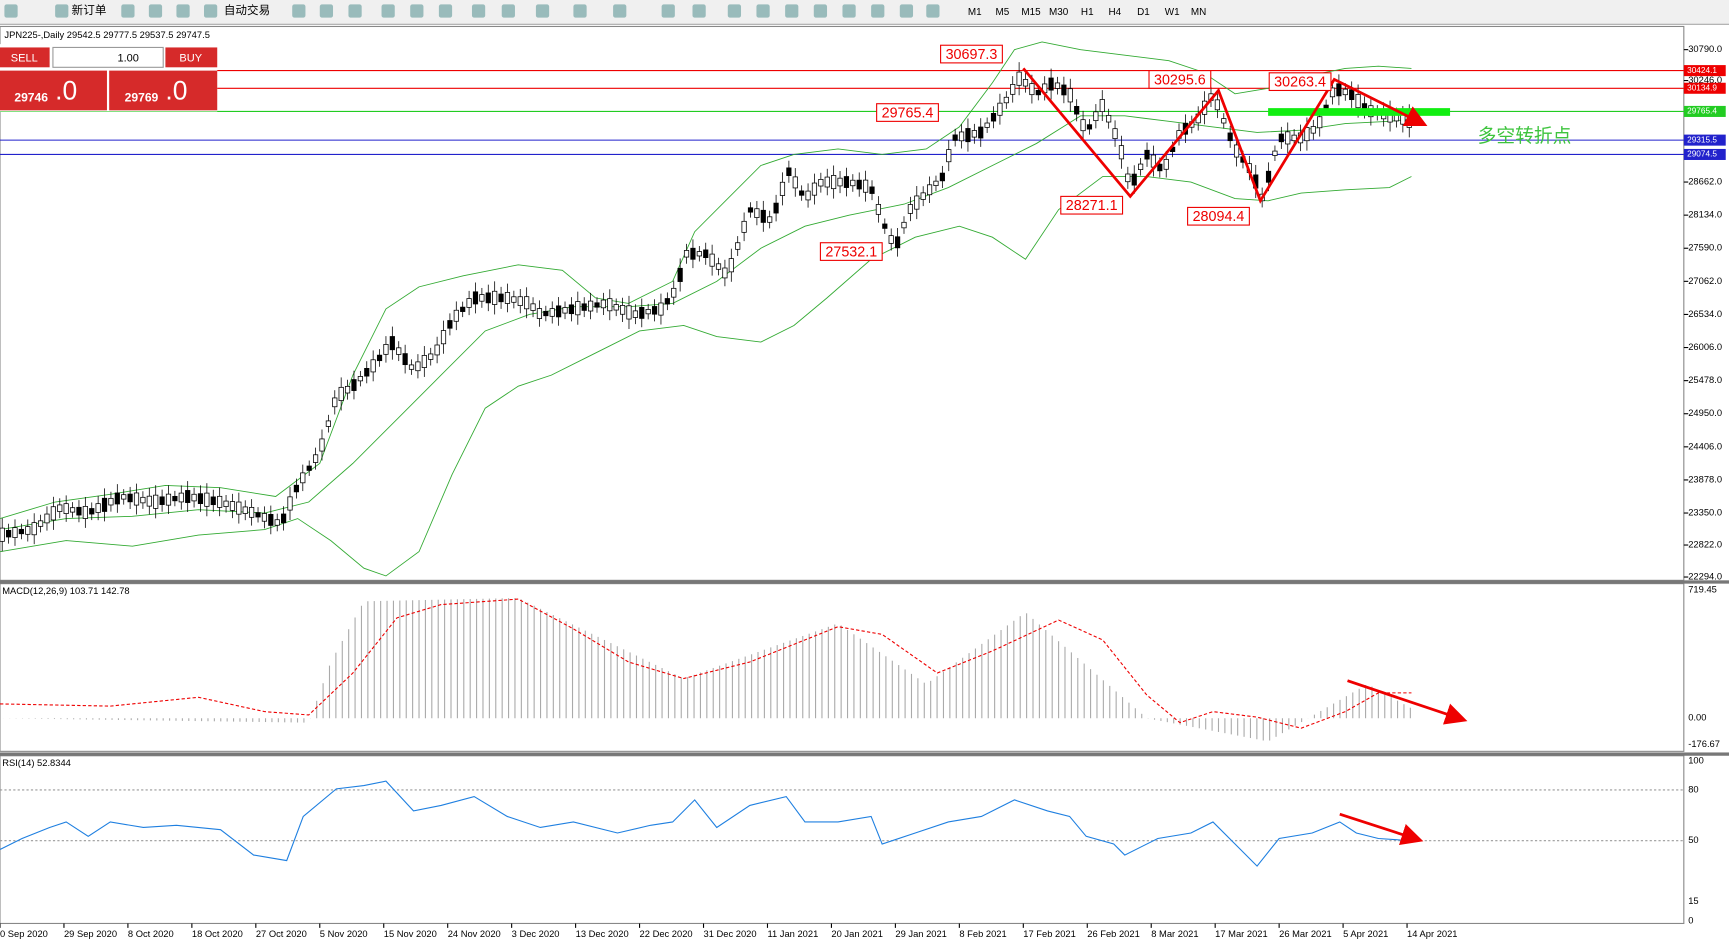 This screenshot has width=1729, height=940. Describe the element at coordinates (1143, 12) in the screenshot. I see `timeframe: D1` at that location.